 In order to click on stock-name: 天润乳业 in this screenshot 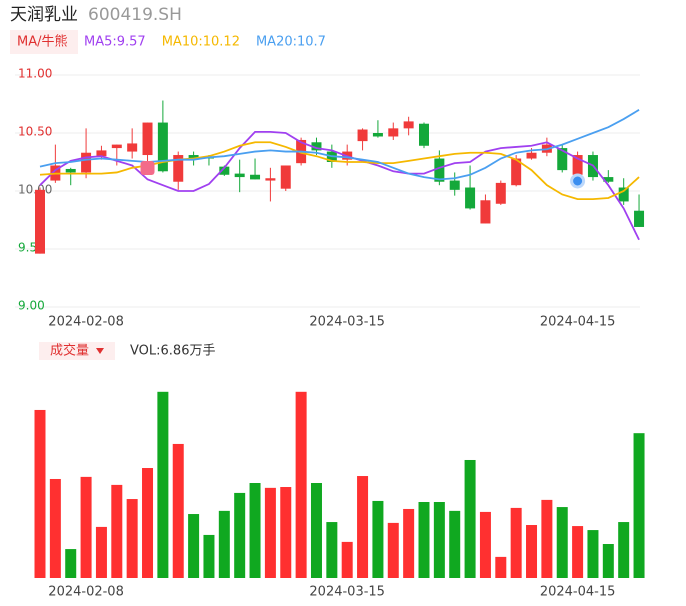, I will do `click(44, 15)`.